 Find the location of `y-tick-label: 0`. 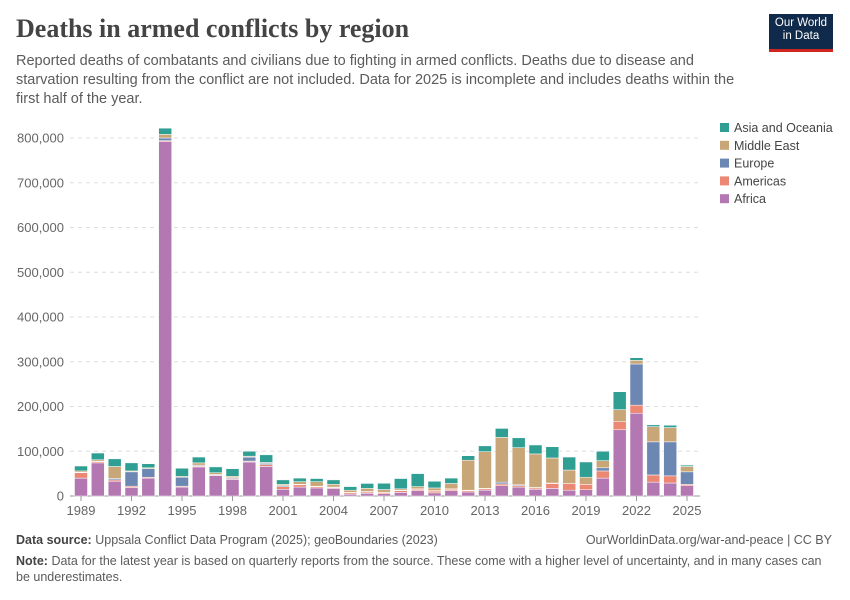

y-tick-label: 0 is located at coordinates (60, 496).